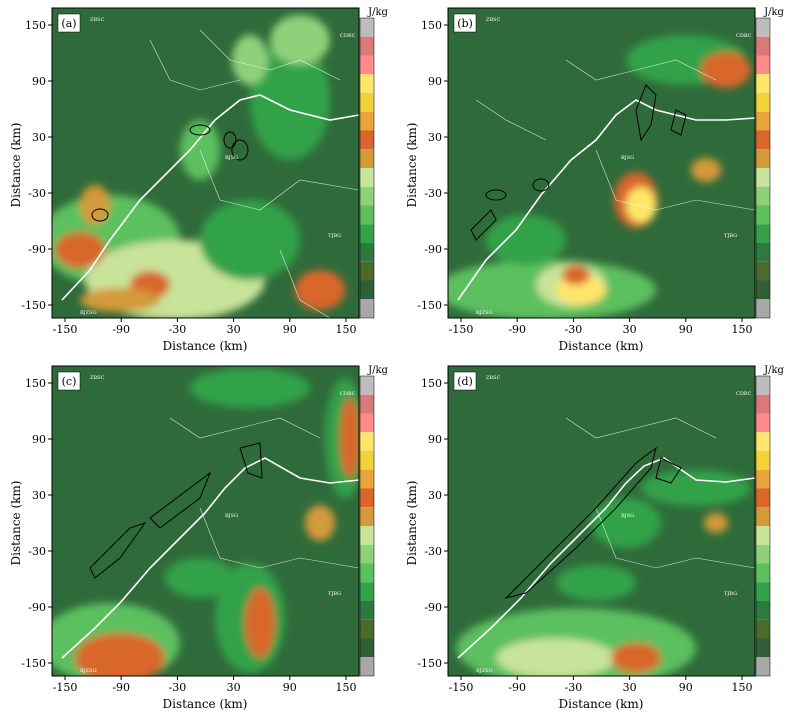 The width and height of the screenshot is (788, 719). I want to click on terrain-boundary, so click(210, 558).